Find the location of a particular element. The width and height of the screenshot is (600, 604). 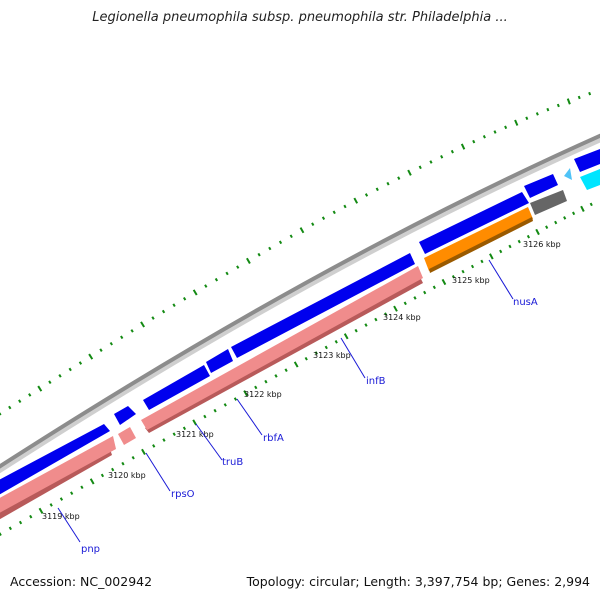

nusA-gene-feature is located at coordinates (478, 239).